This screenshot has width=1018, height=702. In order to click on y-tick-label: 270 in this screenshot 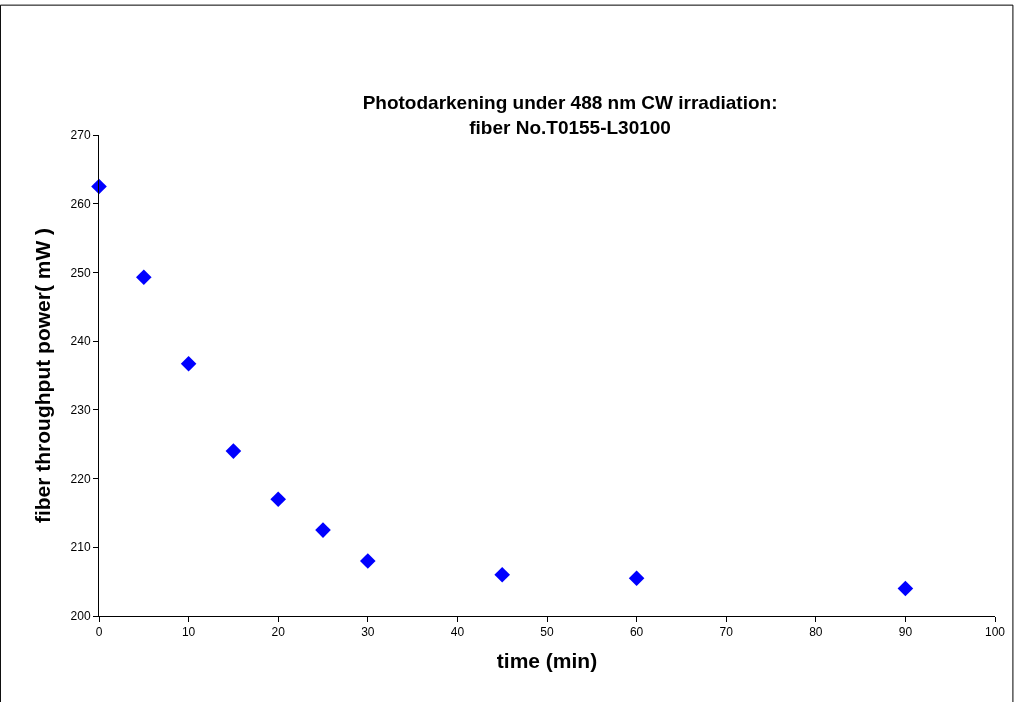, I will do `click(80, 135)`.